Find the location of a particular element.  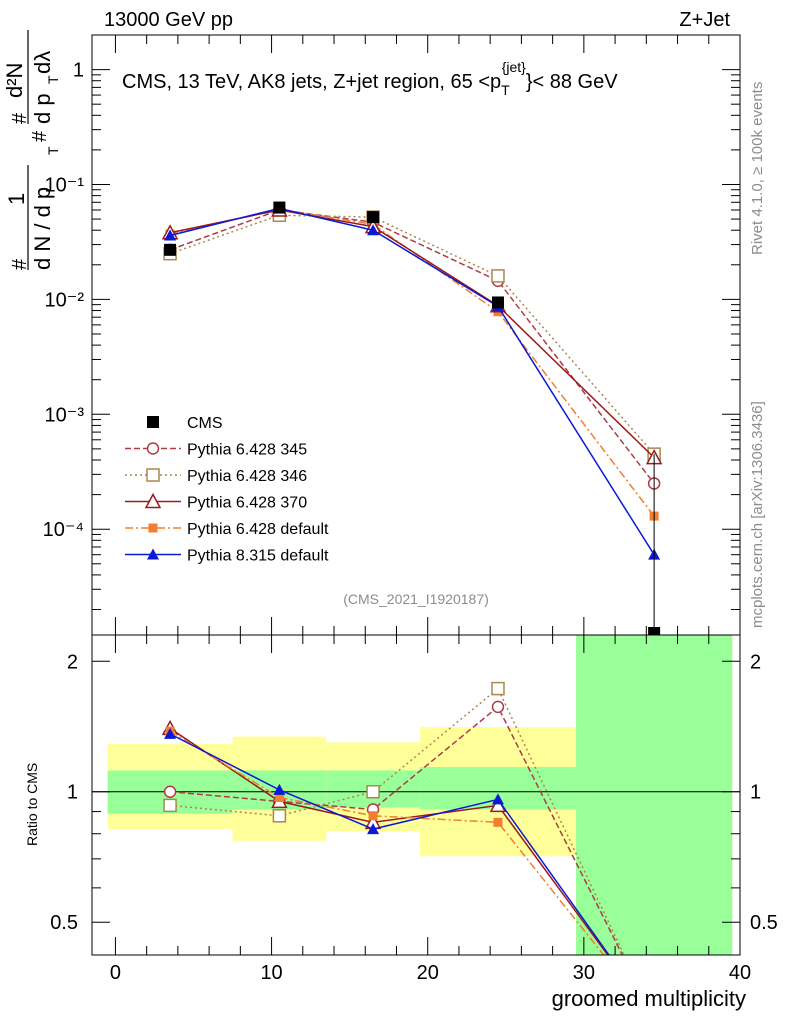

ylabel-T3: T is located at coordinates (53, 79).